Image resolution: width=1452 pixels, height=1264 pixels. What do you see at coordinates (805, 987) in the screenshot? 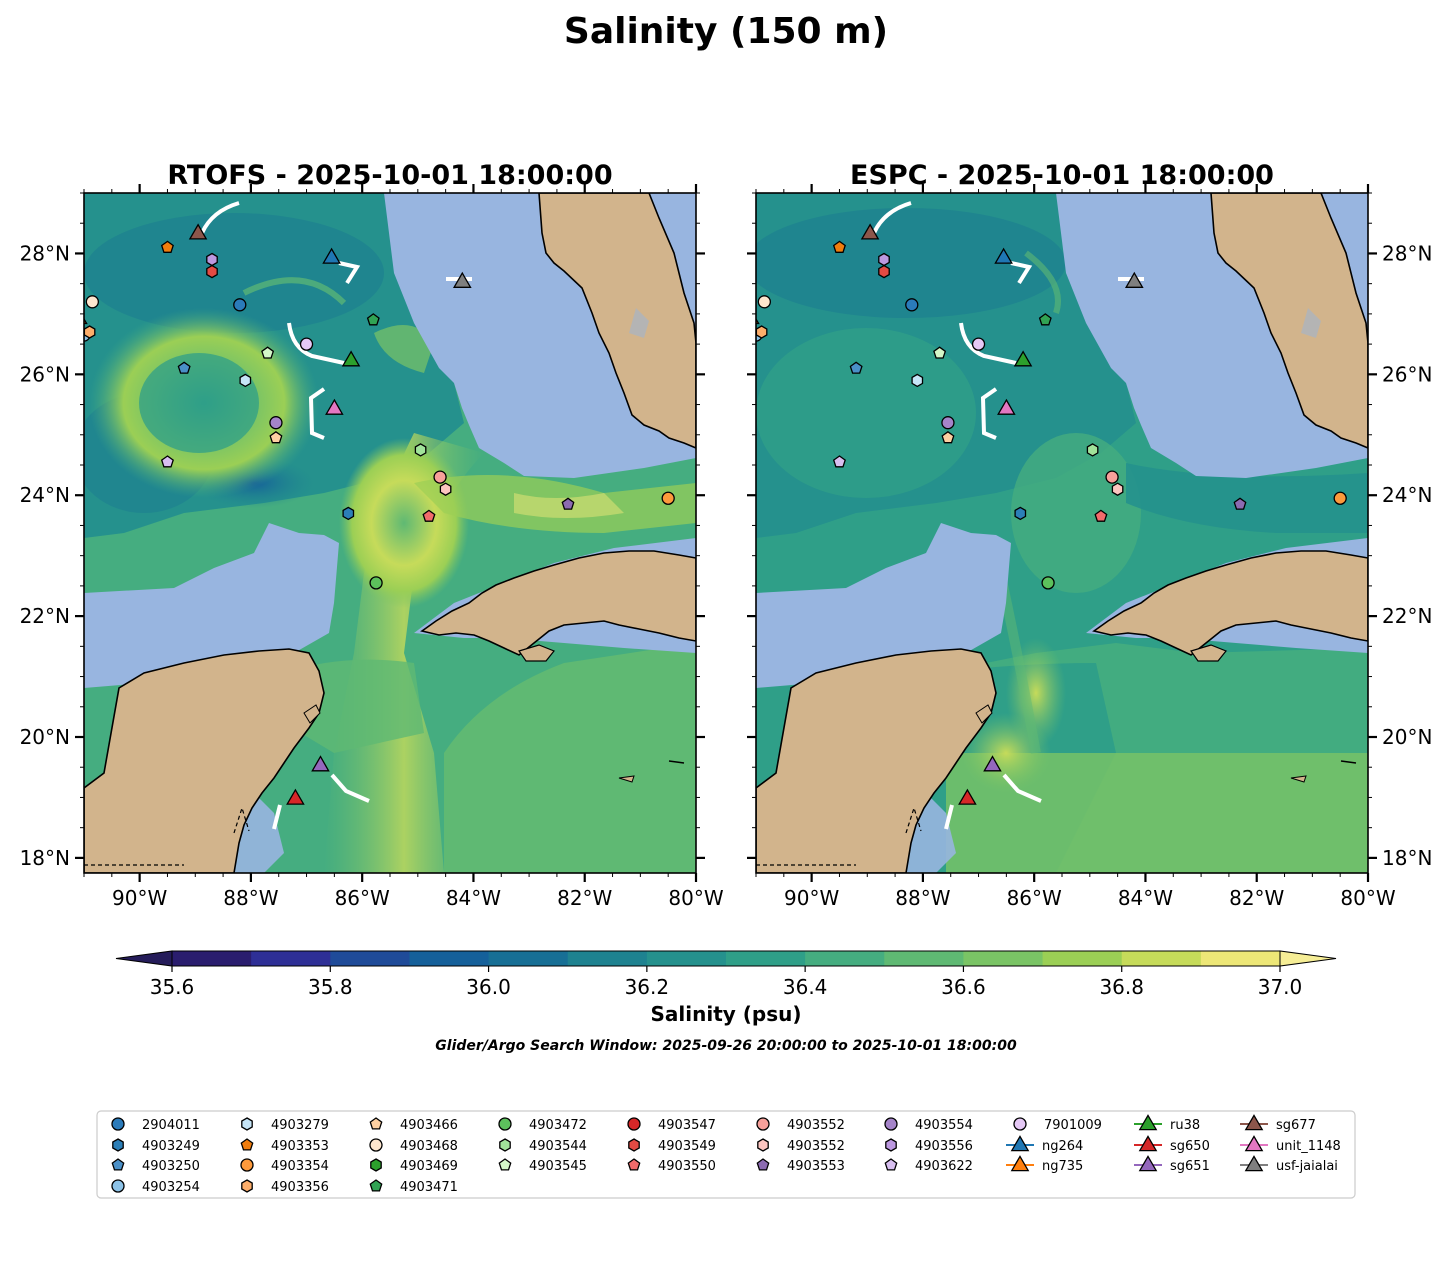
I see `colorbar-tick-label: 36.4` at bounding box center [805, 987].